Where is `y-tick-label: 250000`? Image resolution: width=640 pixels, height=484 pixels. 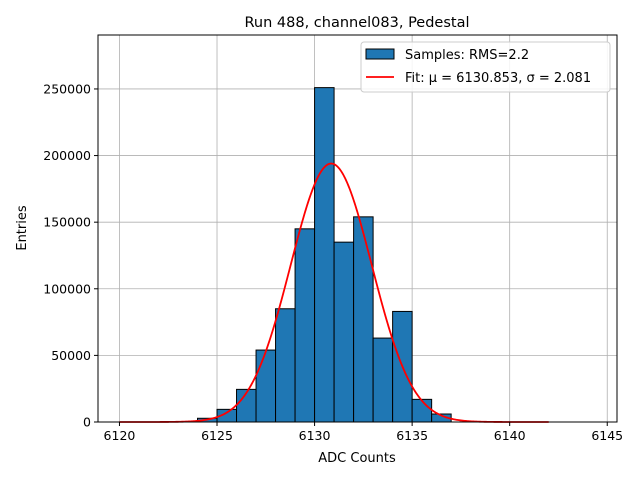 y-tick-label: 250000 is located at coordinates (67, 88).